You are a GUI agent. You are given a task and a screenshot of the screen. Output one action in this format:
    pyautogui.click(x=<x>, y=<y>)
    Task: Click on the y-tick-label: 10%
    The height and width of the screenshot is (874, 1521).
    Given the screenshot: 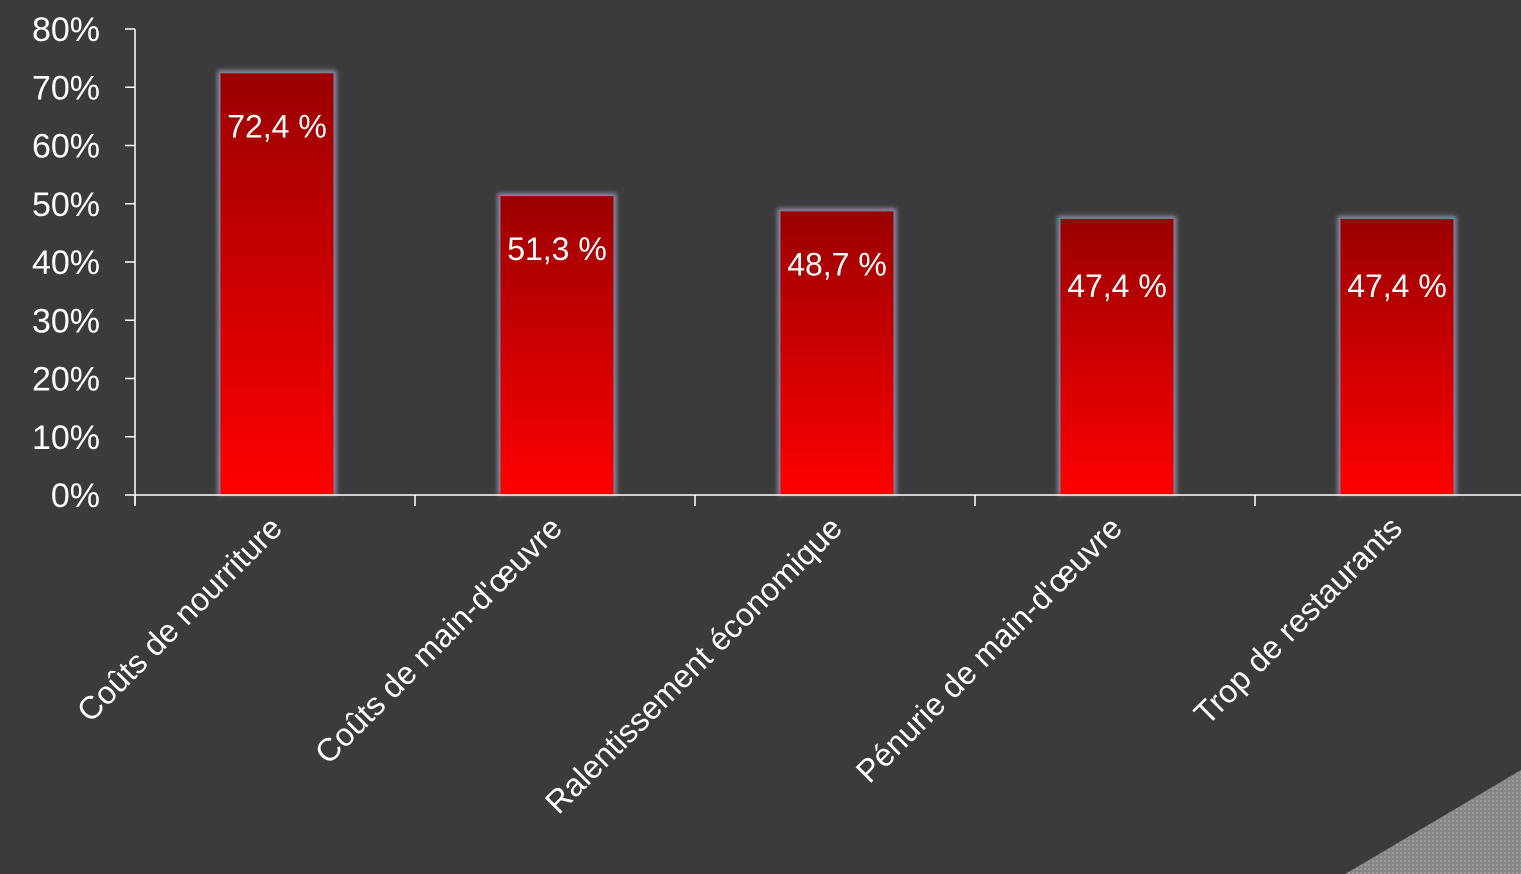 What is the action you would take?
    pyautogui.click(x=66, y=438)
    